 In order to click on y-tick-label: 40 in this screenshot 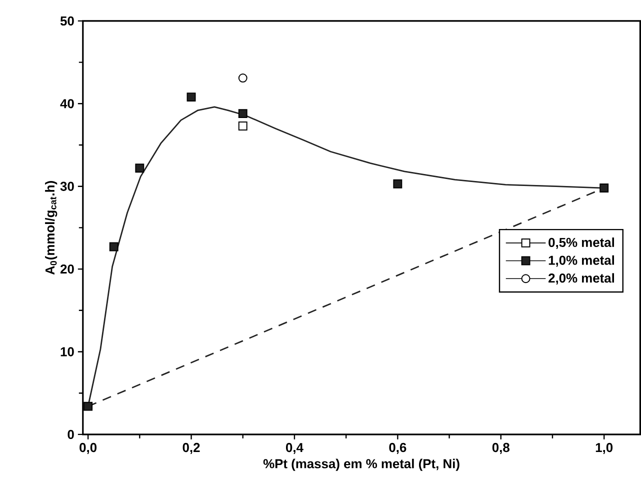, I will do `click(67, 103)`.